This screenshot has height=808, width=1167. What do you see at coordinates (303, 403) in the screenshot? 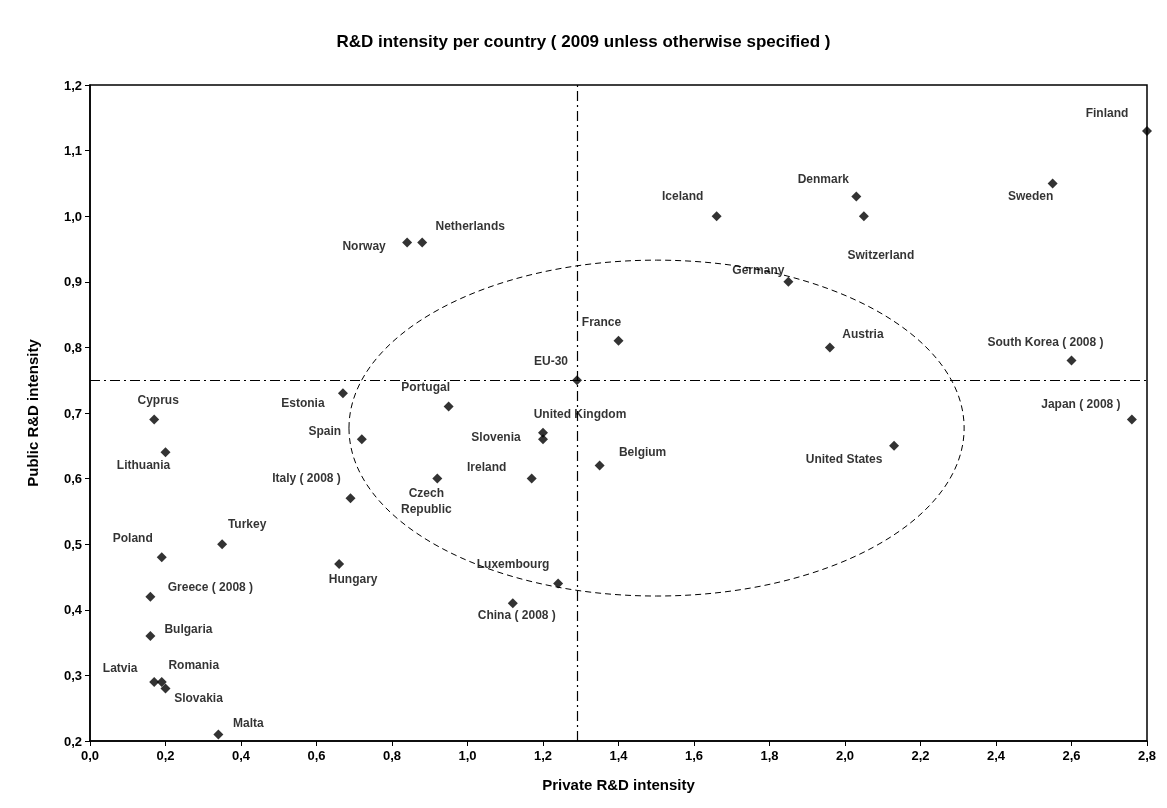
I see `series-label: Estonia` at bounding box center [303, 403].